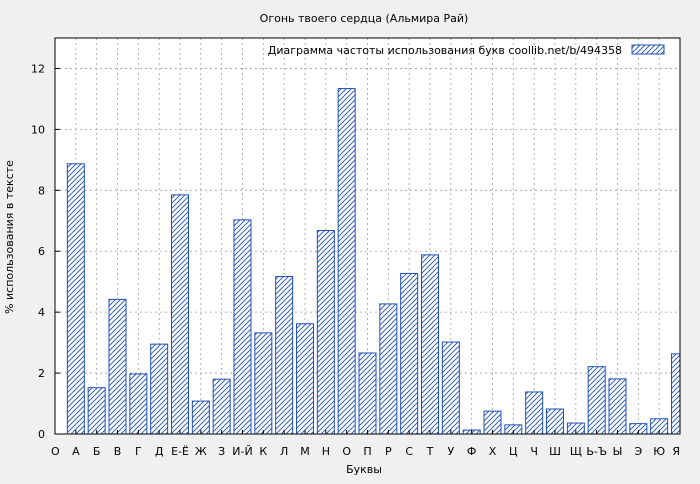  Describe the element at coordinates (430, 451) in the screenshot. I see `x-tick-label: Т` at that location.